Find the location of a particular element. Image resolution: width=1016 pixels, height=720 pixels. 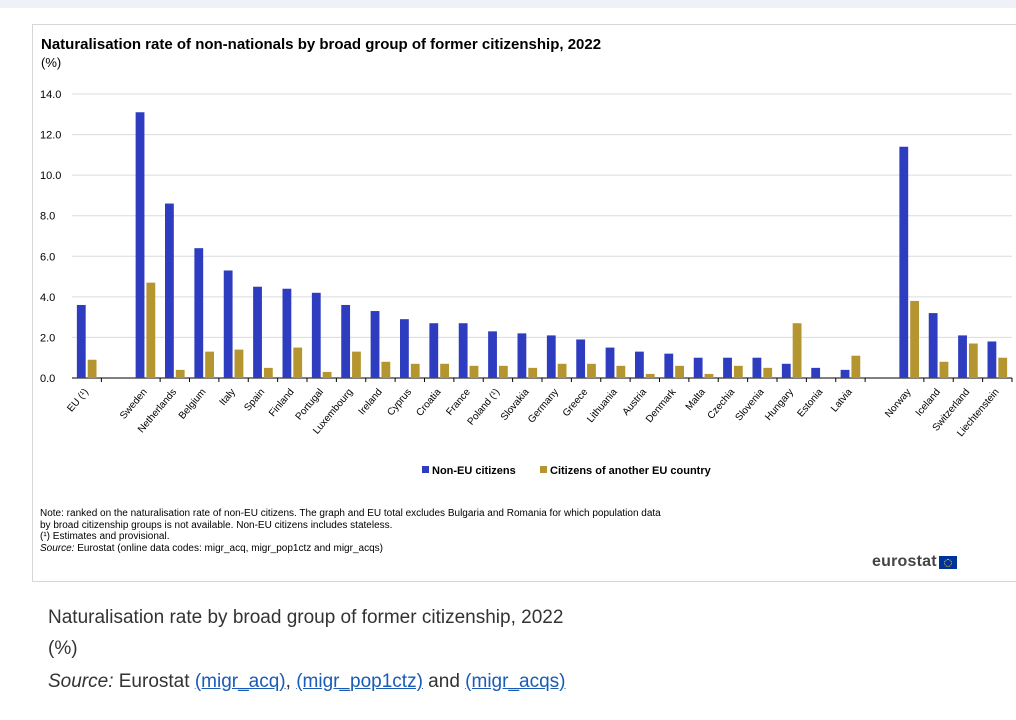

y-tick-label: 6.0 is located at coordinates (47, 257).